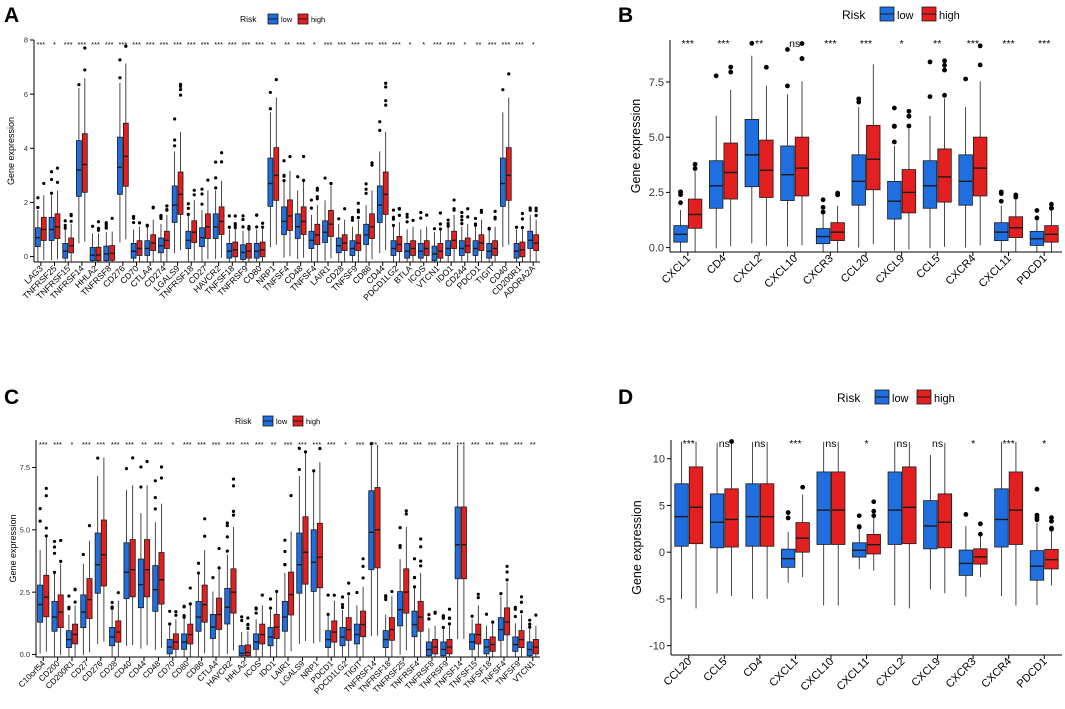 The image size is (1065, 709). Describe the element at coordinates (715, 670) in the screenshot. I see `x-tick-label: CCL5` at that location.